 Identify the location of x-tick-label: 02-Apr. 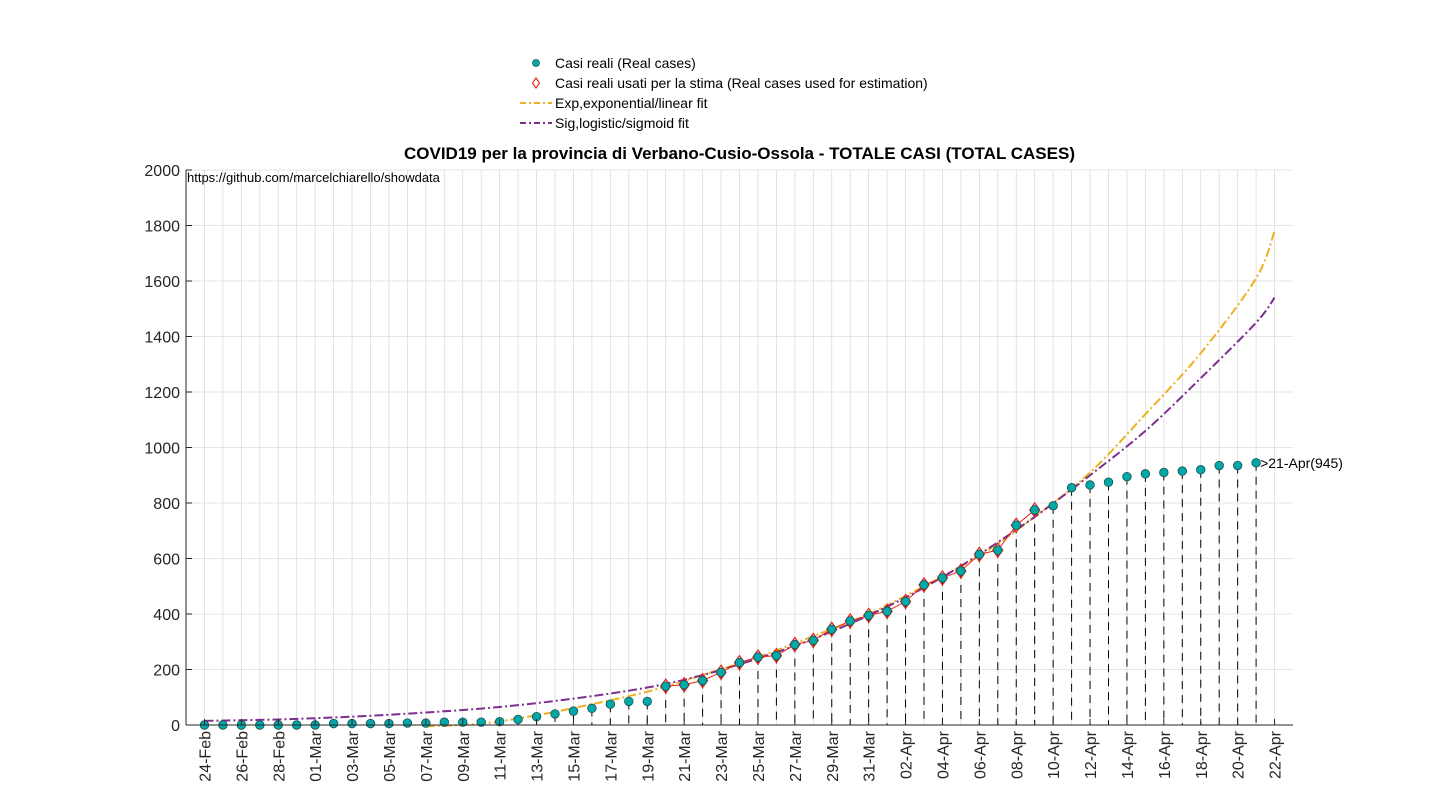
(907, 754).